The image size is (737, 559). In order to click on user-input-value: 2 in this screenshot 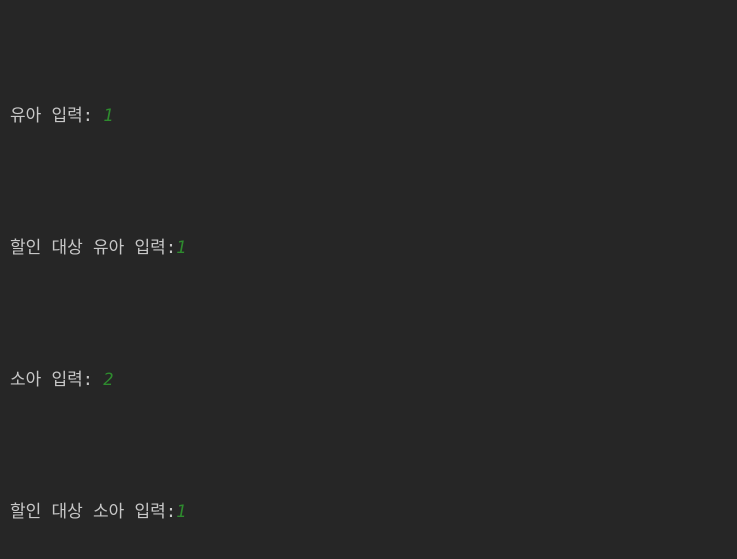, I will do `click(108, 380)`.